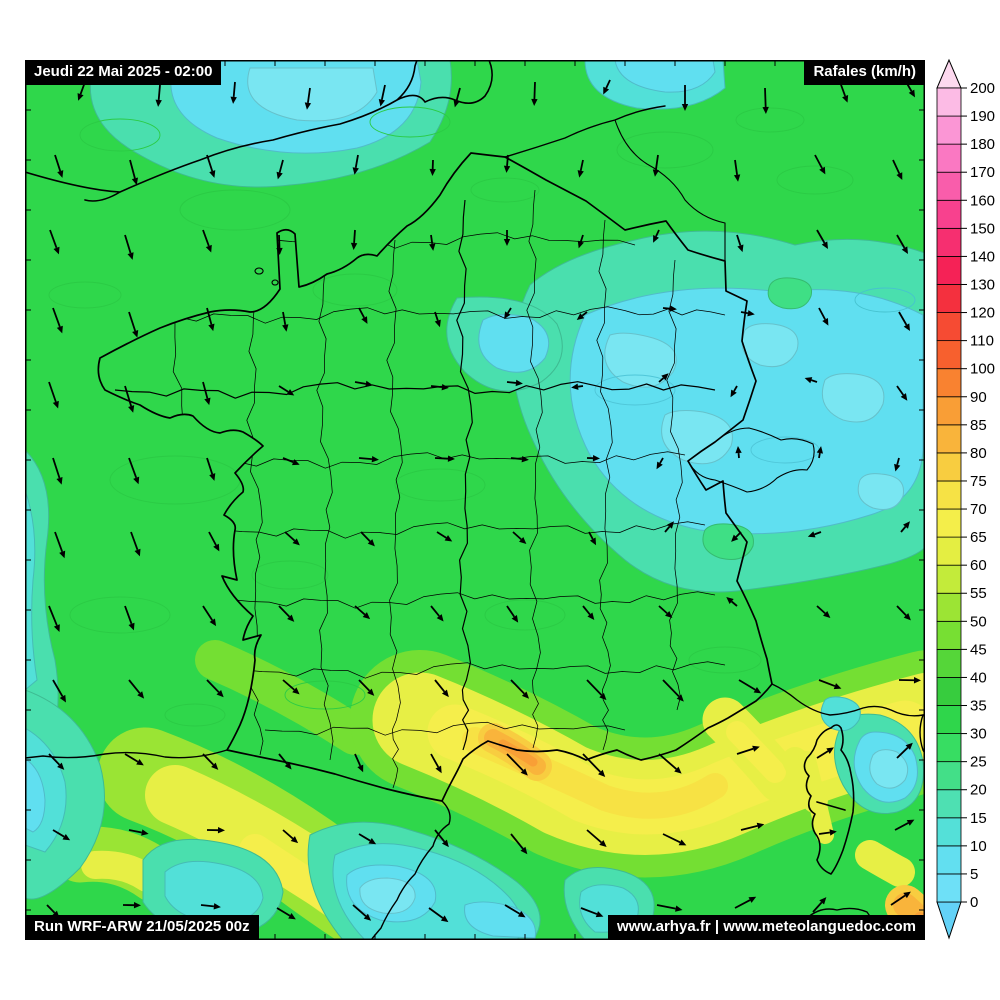 This screenshot has height=1000, width=1000. I want to click on svg-text: 5, so click(974, 874).